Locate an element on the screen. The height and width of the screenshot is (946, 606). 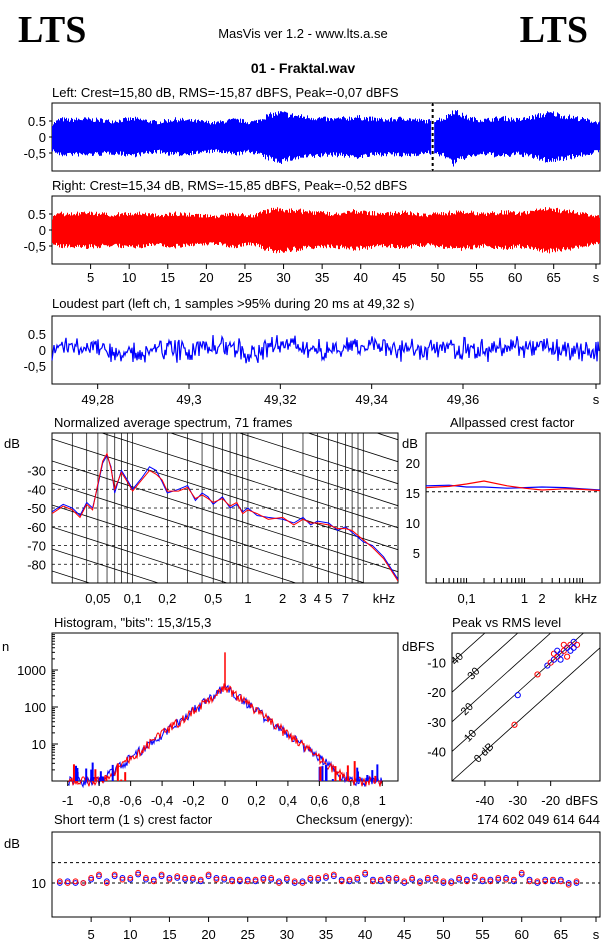
right-ytick-label: -0,5 is located at coordinates (35, 246).